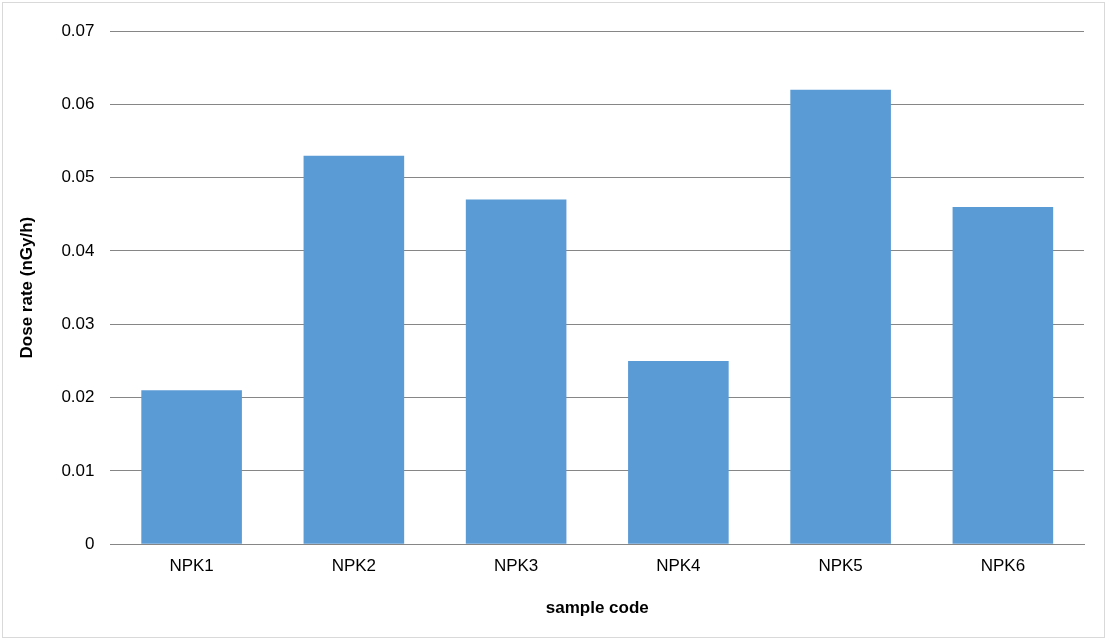  I want to click on y-tick-label: 0.01, so click(78, 470).